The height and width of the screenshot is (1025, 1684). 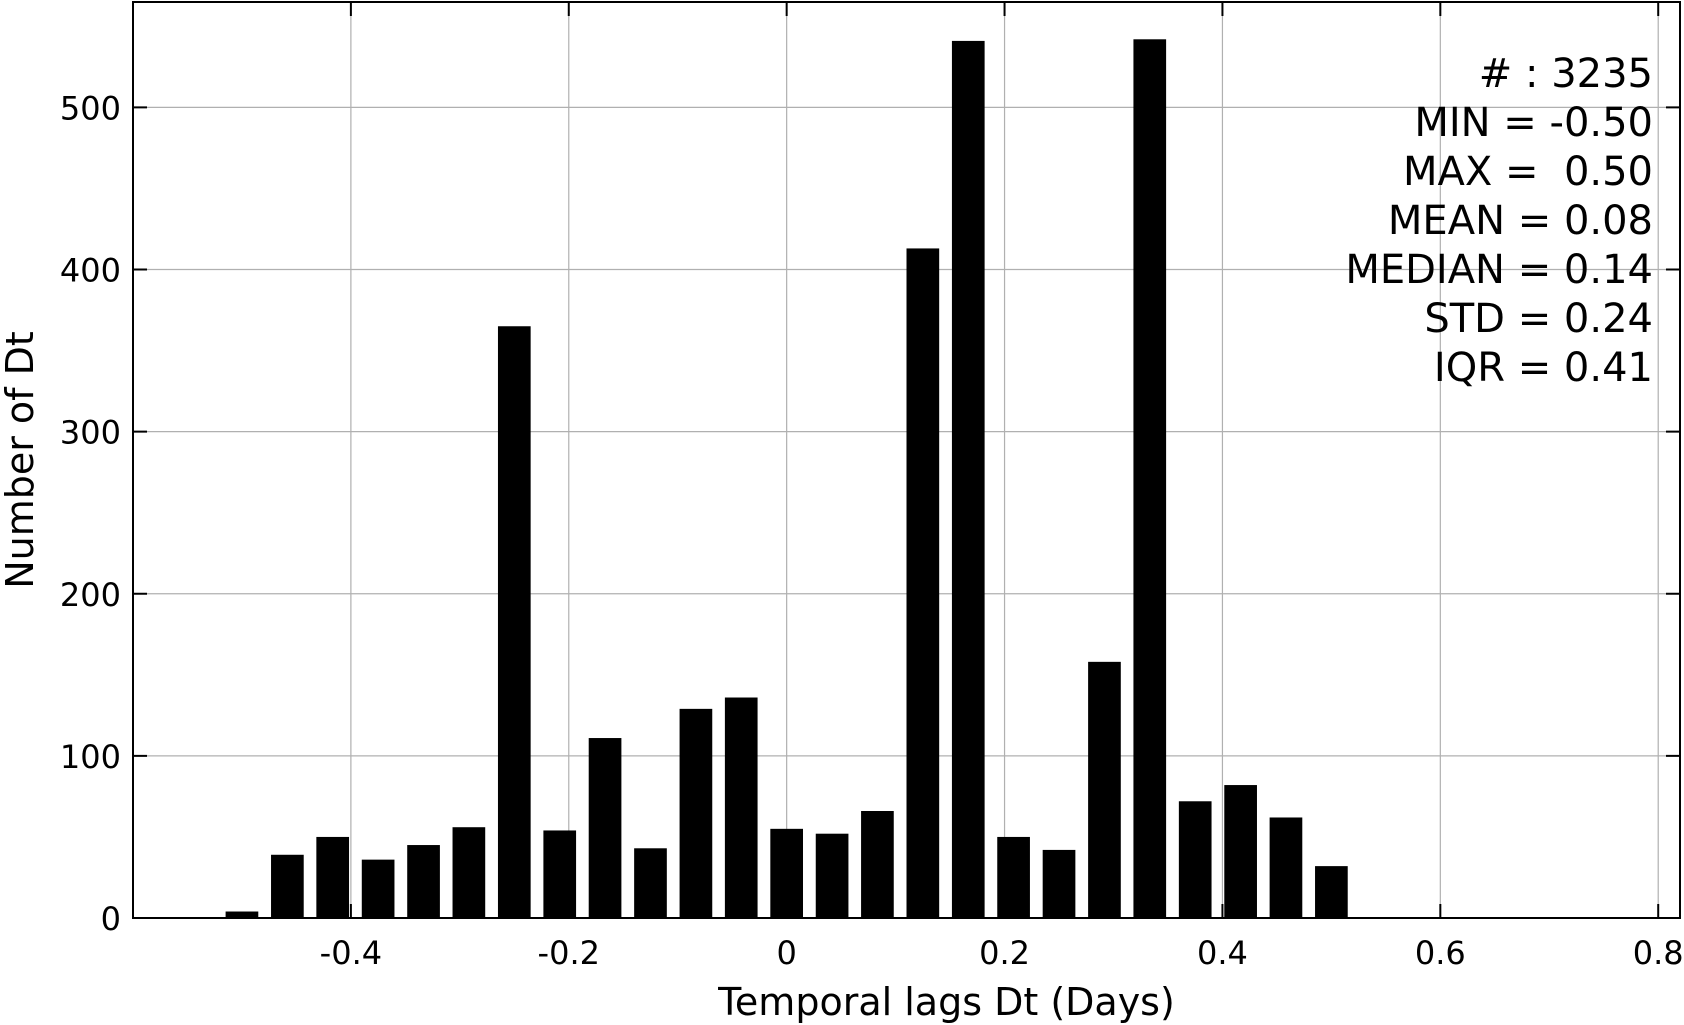 I want to click on x-tick-labels: -0.4 -0.2 0 0.2 0.4 0.6 0.8, so click(x=1002, y=953).